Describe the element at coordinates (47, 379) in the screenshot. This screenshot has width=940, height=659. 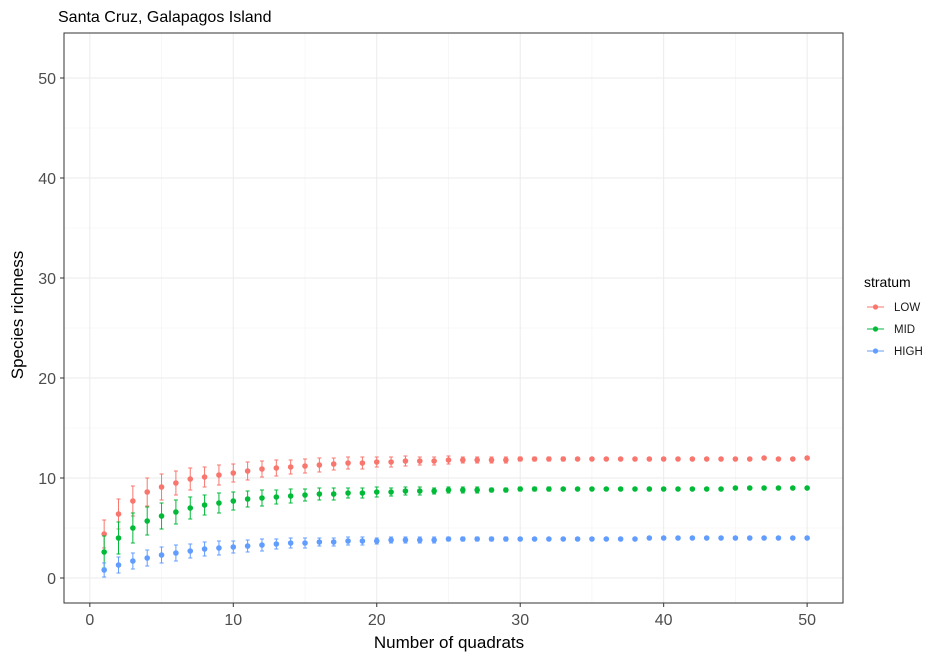
I see `y-tick-label: 20` at that location.